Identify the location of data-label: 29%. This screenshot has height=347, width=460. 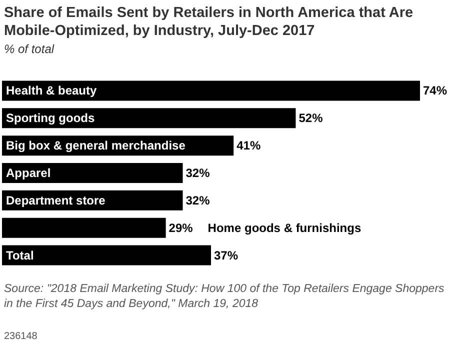
(181, 227).